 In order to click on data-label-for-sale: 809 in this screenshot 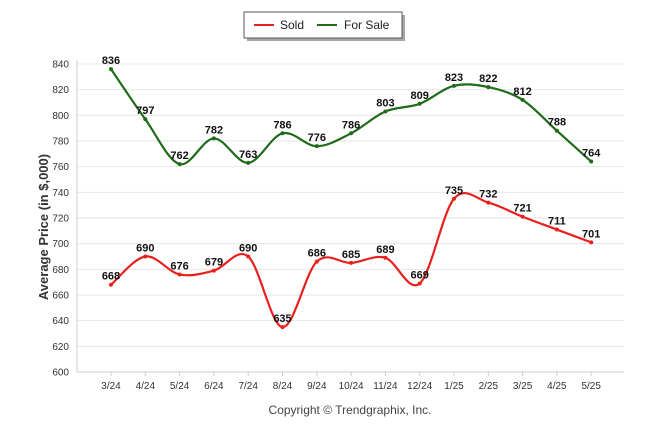, I will do `click(420, 96)`.